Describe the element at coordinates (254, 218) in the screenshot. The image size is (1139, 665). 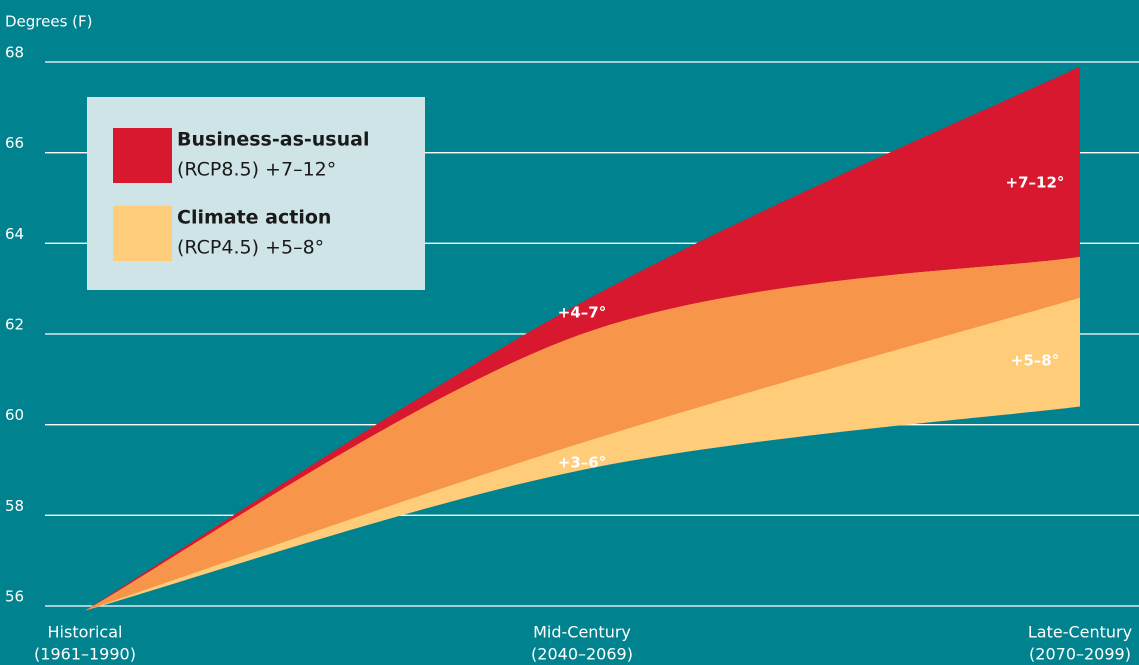
I see `legend-label: Climate action` at that location.